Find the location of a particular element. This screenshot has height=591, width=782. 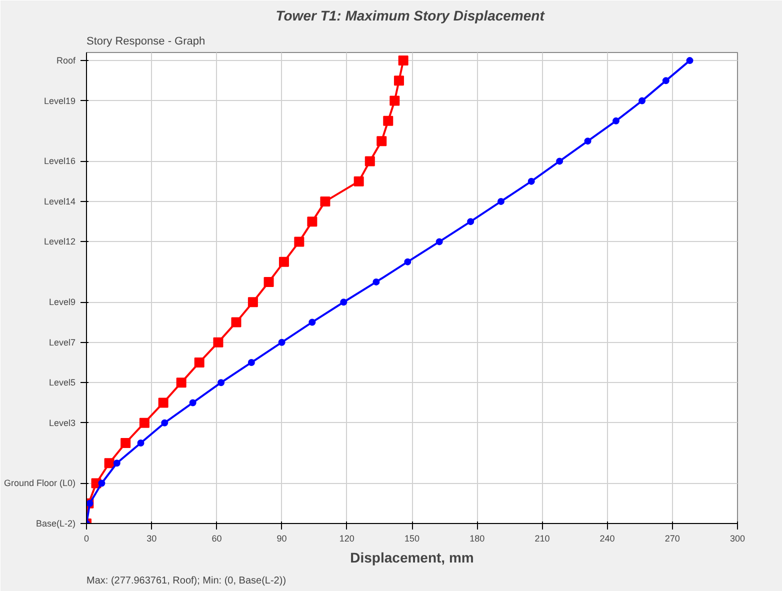

x-tick-label: 150 is located at coordinates (412, 539).